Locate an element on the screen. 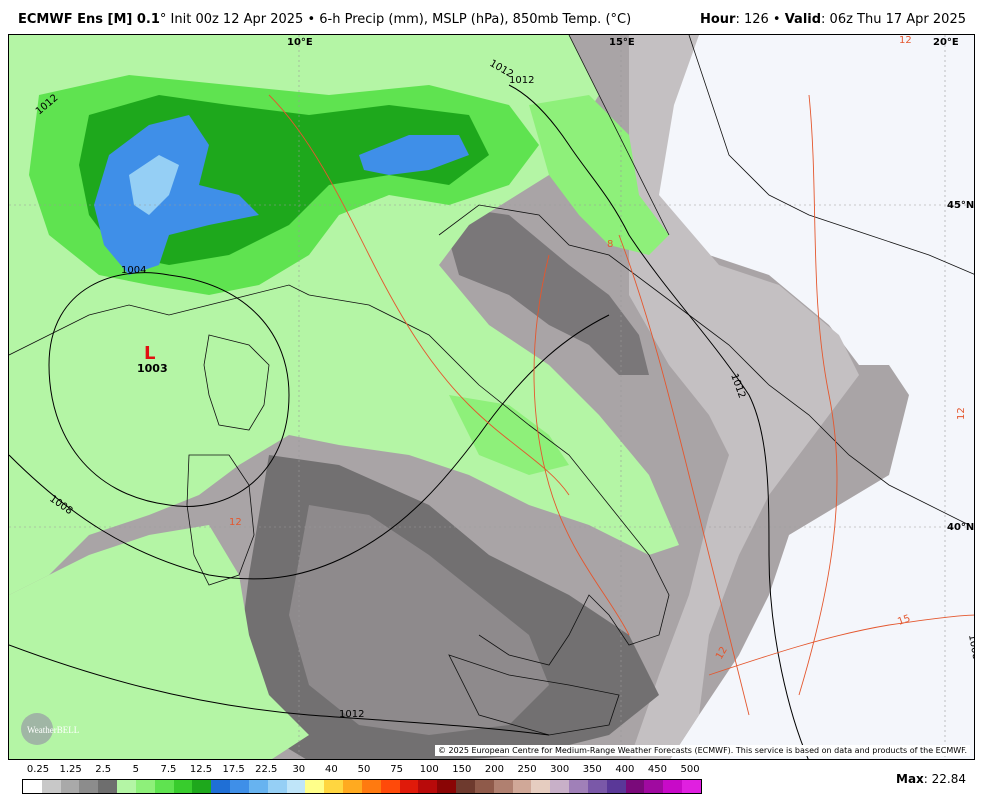  precip-blue-north is located at coordinates (414, 155).